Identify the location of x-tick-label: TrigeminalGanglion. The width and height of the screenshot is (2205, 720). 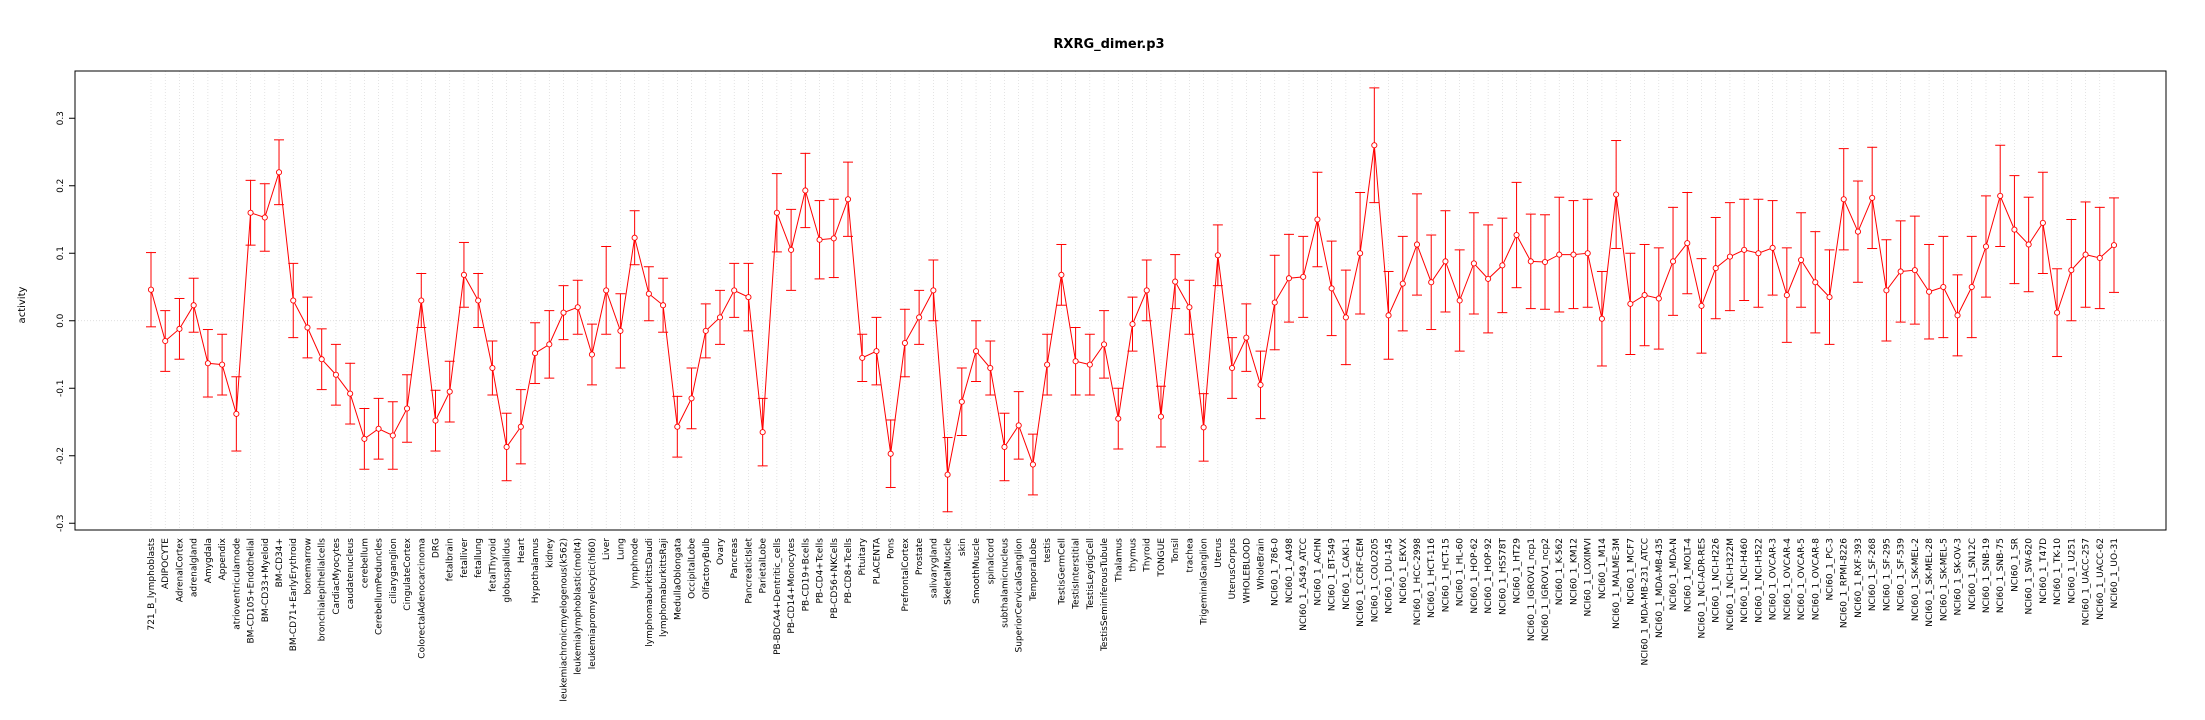
(1205, 582).